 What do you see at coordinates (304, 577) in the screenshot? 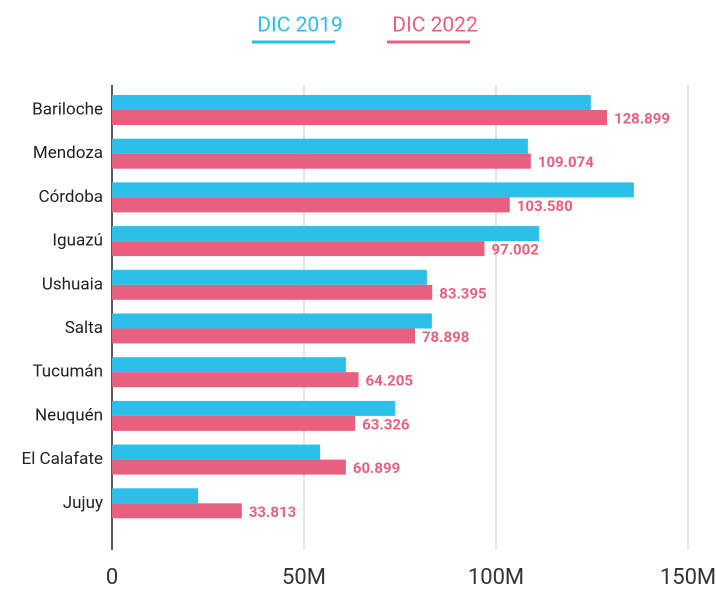
I see `x-tick-label: 50M` at bounding box center [304, 577].